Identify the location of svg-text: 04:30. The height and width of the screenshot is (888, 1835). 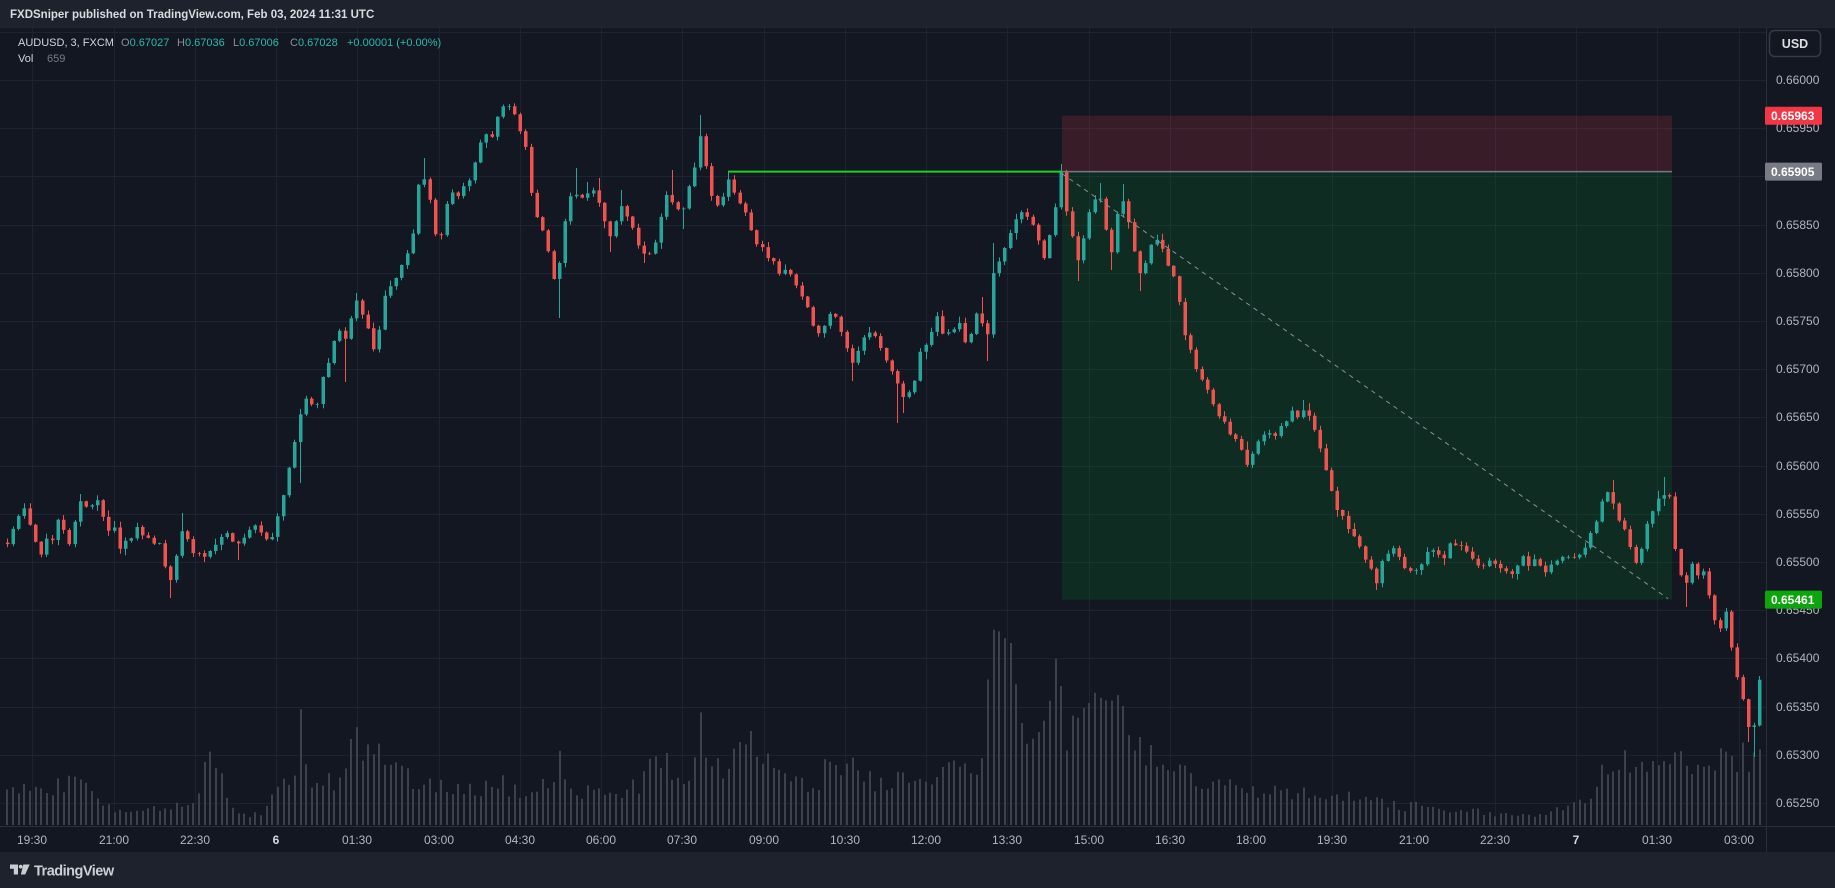
(520, 840).